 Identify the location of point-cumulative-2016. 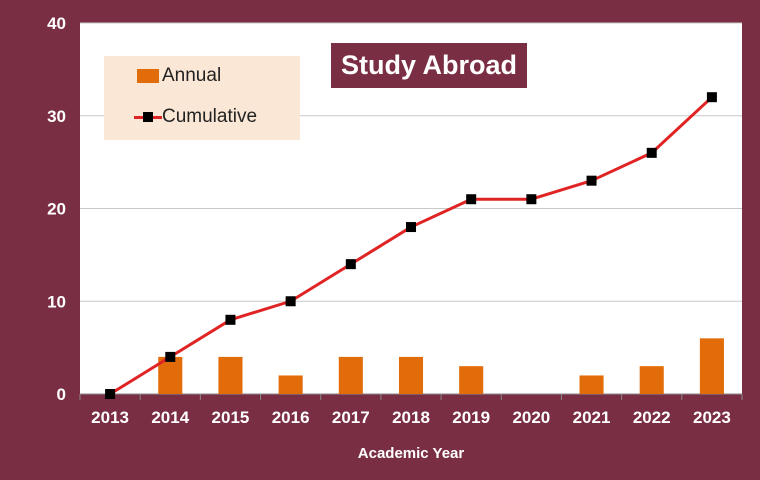
(290, 301).